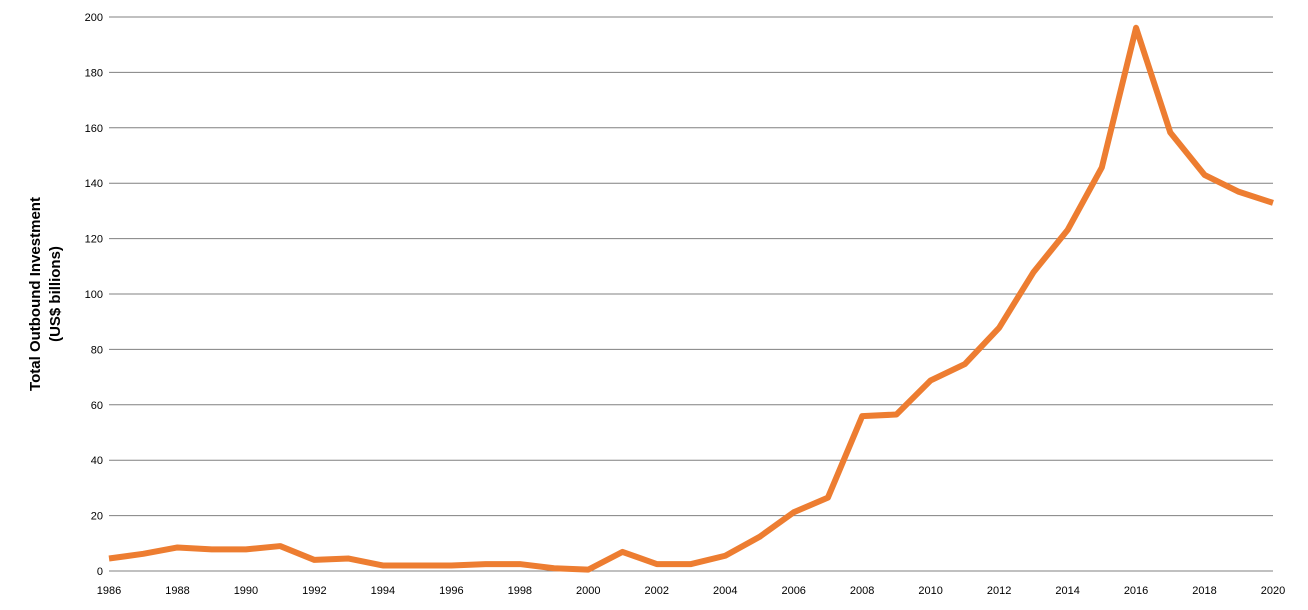 The height and width of the screenshot is (610, 1308). Describe the element at coordinates (35, 294) in the screenshot. I see `y-axis-title-line1: Total Outbound Investment` at that location.